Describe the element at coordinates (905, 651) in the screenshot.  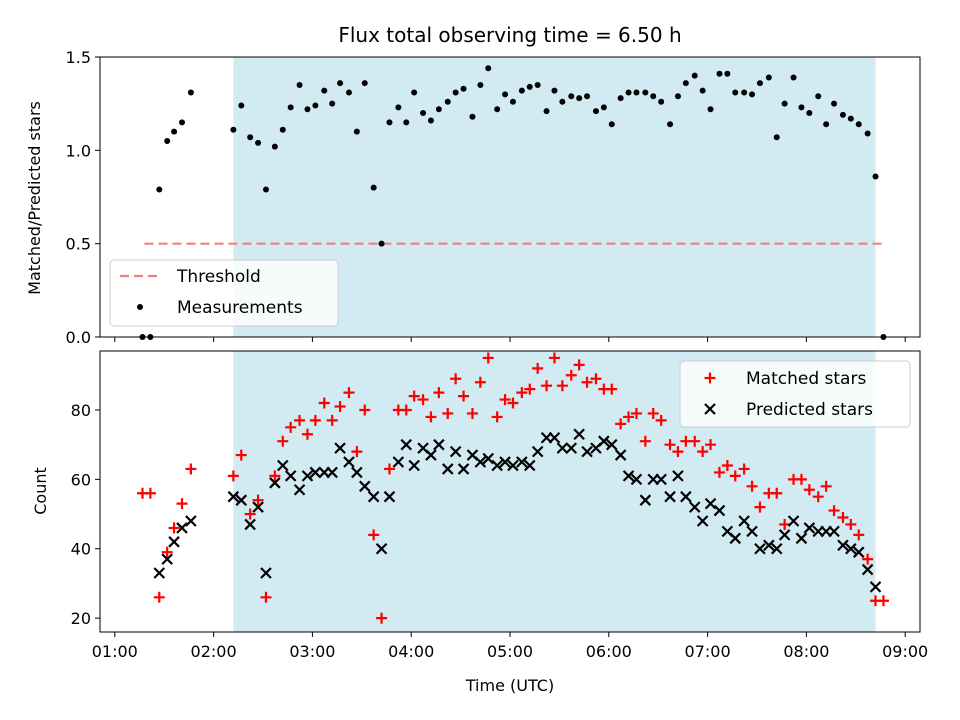
I see `bottom-x-tick-label: 09:00` at that location.